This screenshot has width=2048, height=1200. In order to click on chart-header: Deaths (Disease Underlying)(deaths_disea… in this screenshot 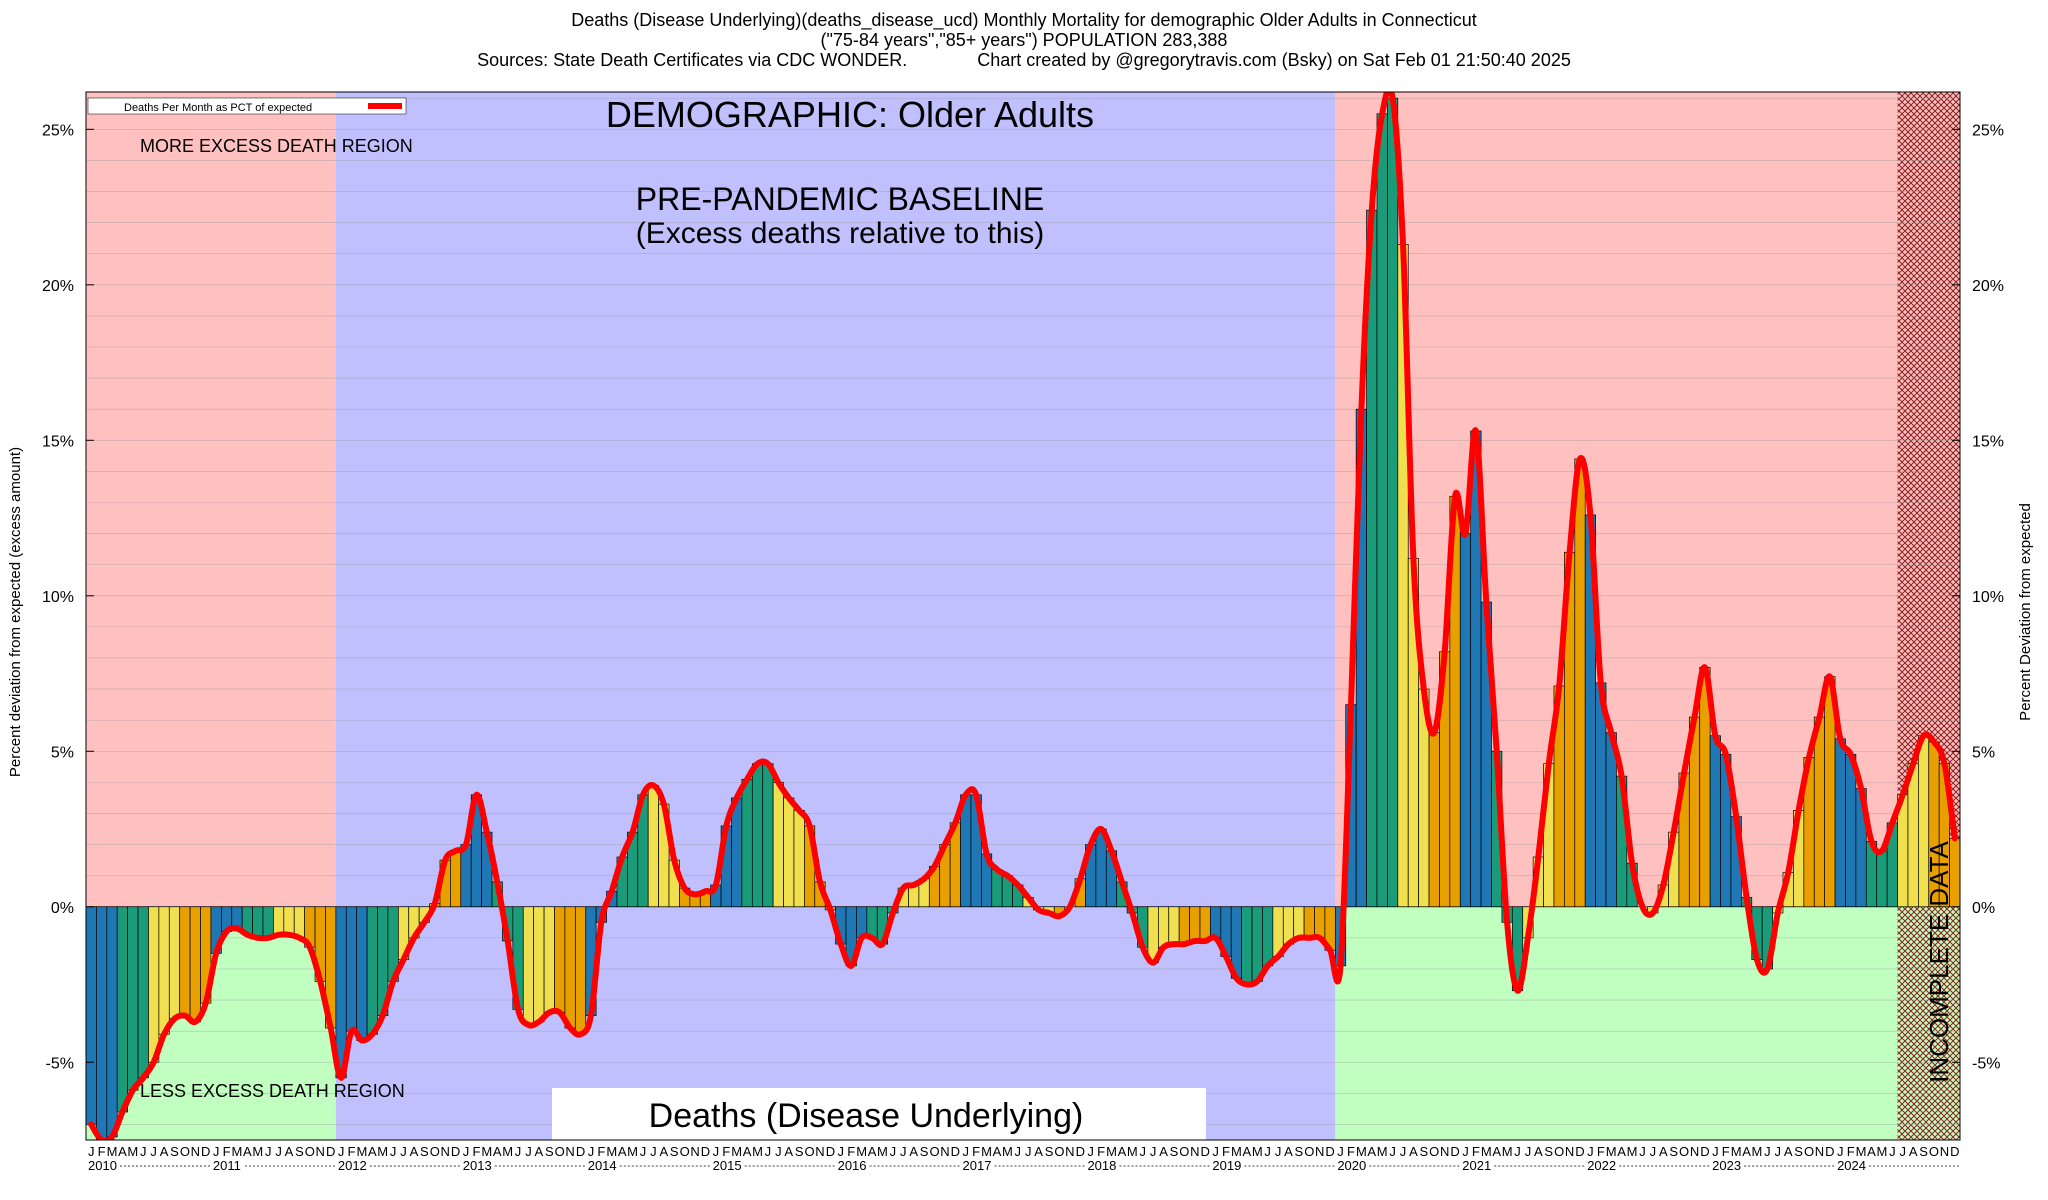, I will do `click(1024, 40)`.